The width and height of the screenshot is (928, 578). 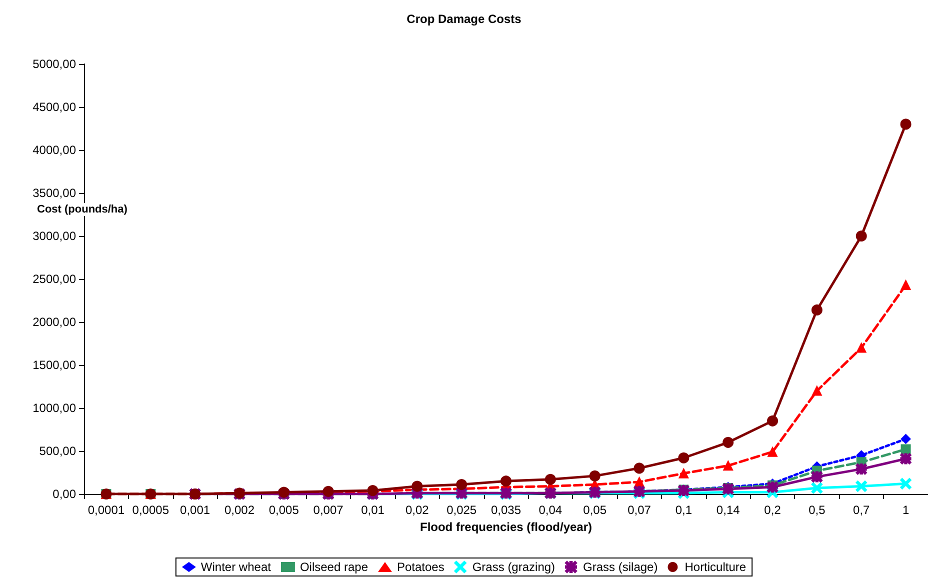 I want to click on x-tick-label: 0,7, so click(x=861, y=510).